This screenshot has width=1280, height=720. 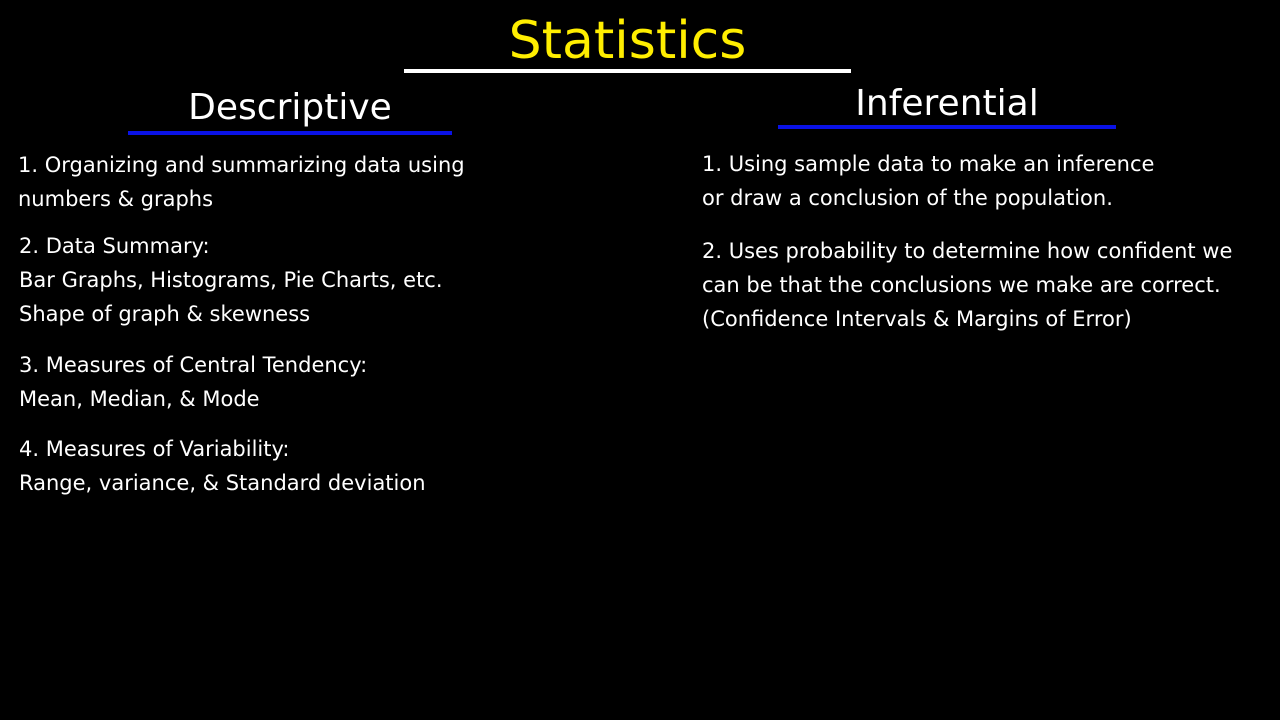 What do you see at coordinates (139, 399) in the screenshot?
I see `descriptive-item-3-line-2: Mean, Median, & Mode` at bounding box center [139, 399].